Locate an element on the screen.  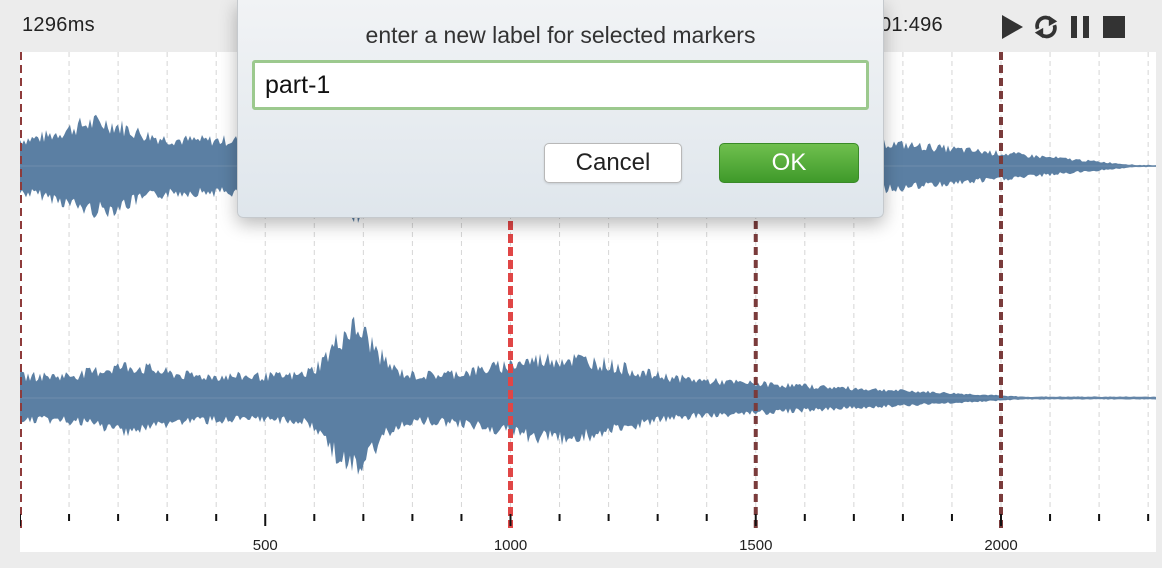
dialog-title: enter a new label for selected markers is located at coordinates (560, 35).